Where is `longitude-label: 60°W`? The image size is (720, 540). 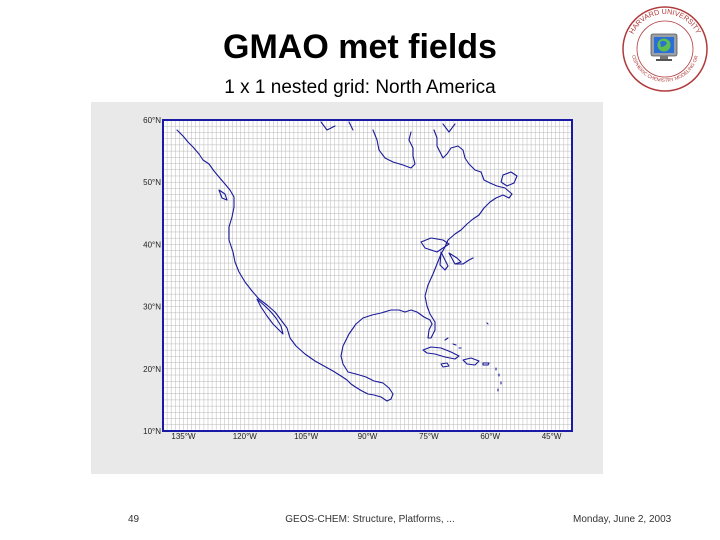 longitude-label: 60°W is located at coordinates (490, 436).